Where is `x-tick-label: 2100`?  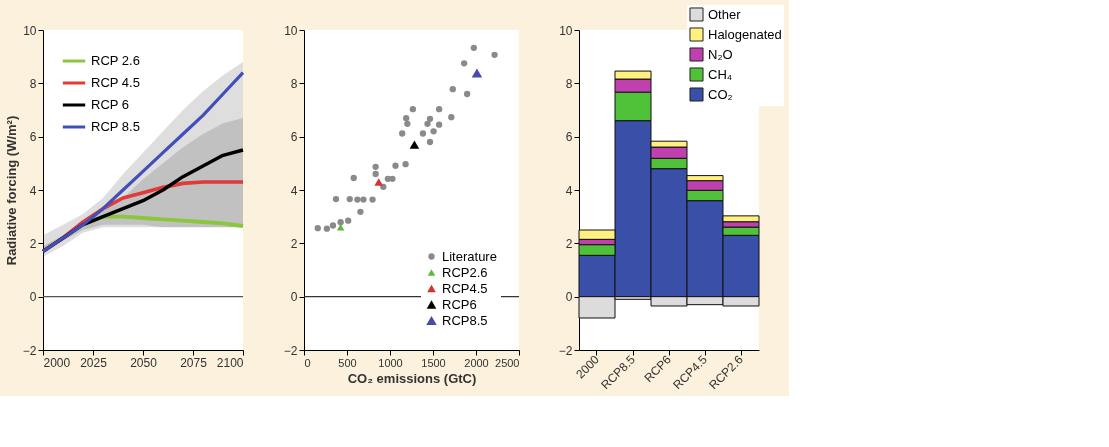
x-tick-label: 2100 is located at coordinates (230, 362).